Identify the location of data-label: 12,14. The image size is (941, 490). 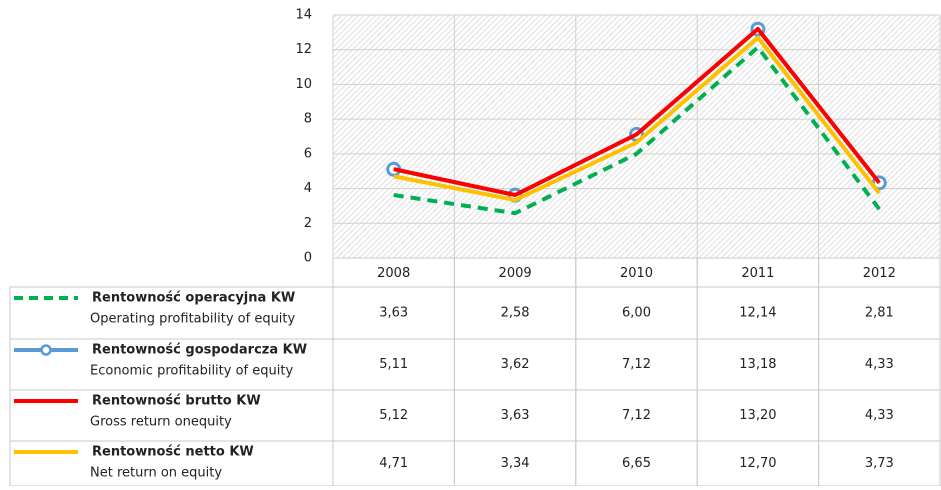
(757, 313).